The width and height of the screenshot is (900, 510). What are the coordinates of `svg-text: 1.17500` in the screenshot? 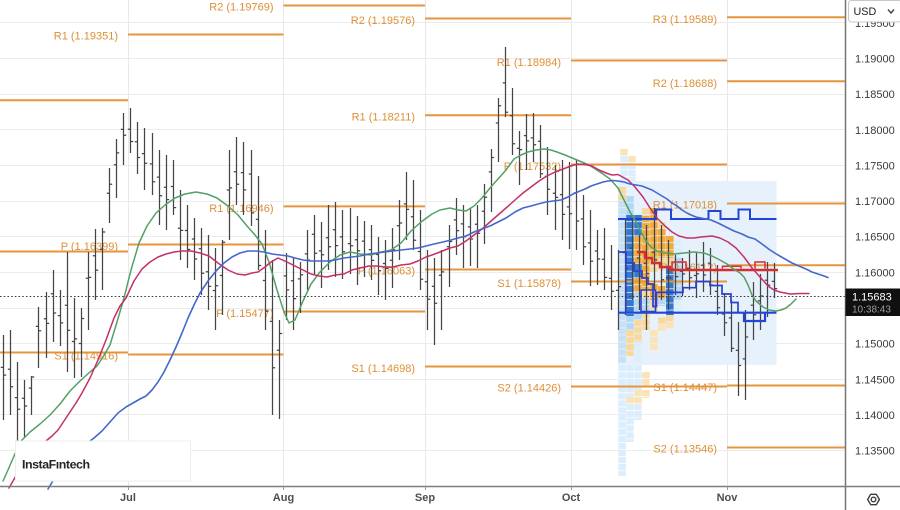 It's located at (875, 166).